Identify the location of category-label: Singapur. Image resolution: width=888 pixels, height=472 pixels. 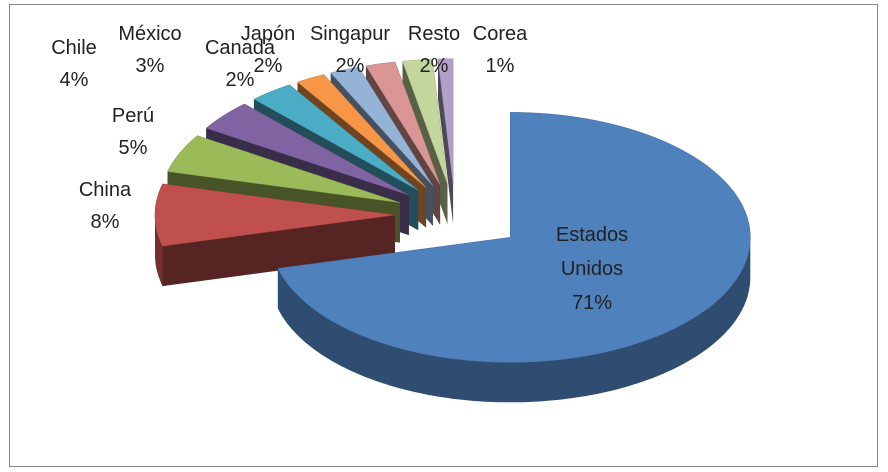
(350, 34).